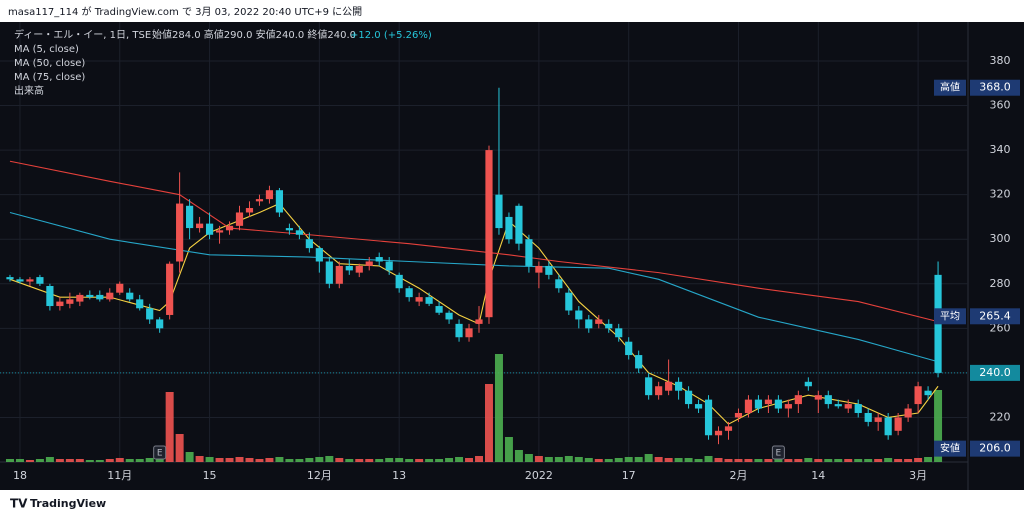 The image size is (1024, 518). Describe the element at coordinates (1000, 416) in the screenshot. I see `y-tick-label: 220` at that location.